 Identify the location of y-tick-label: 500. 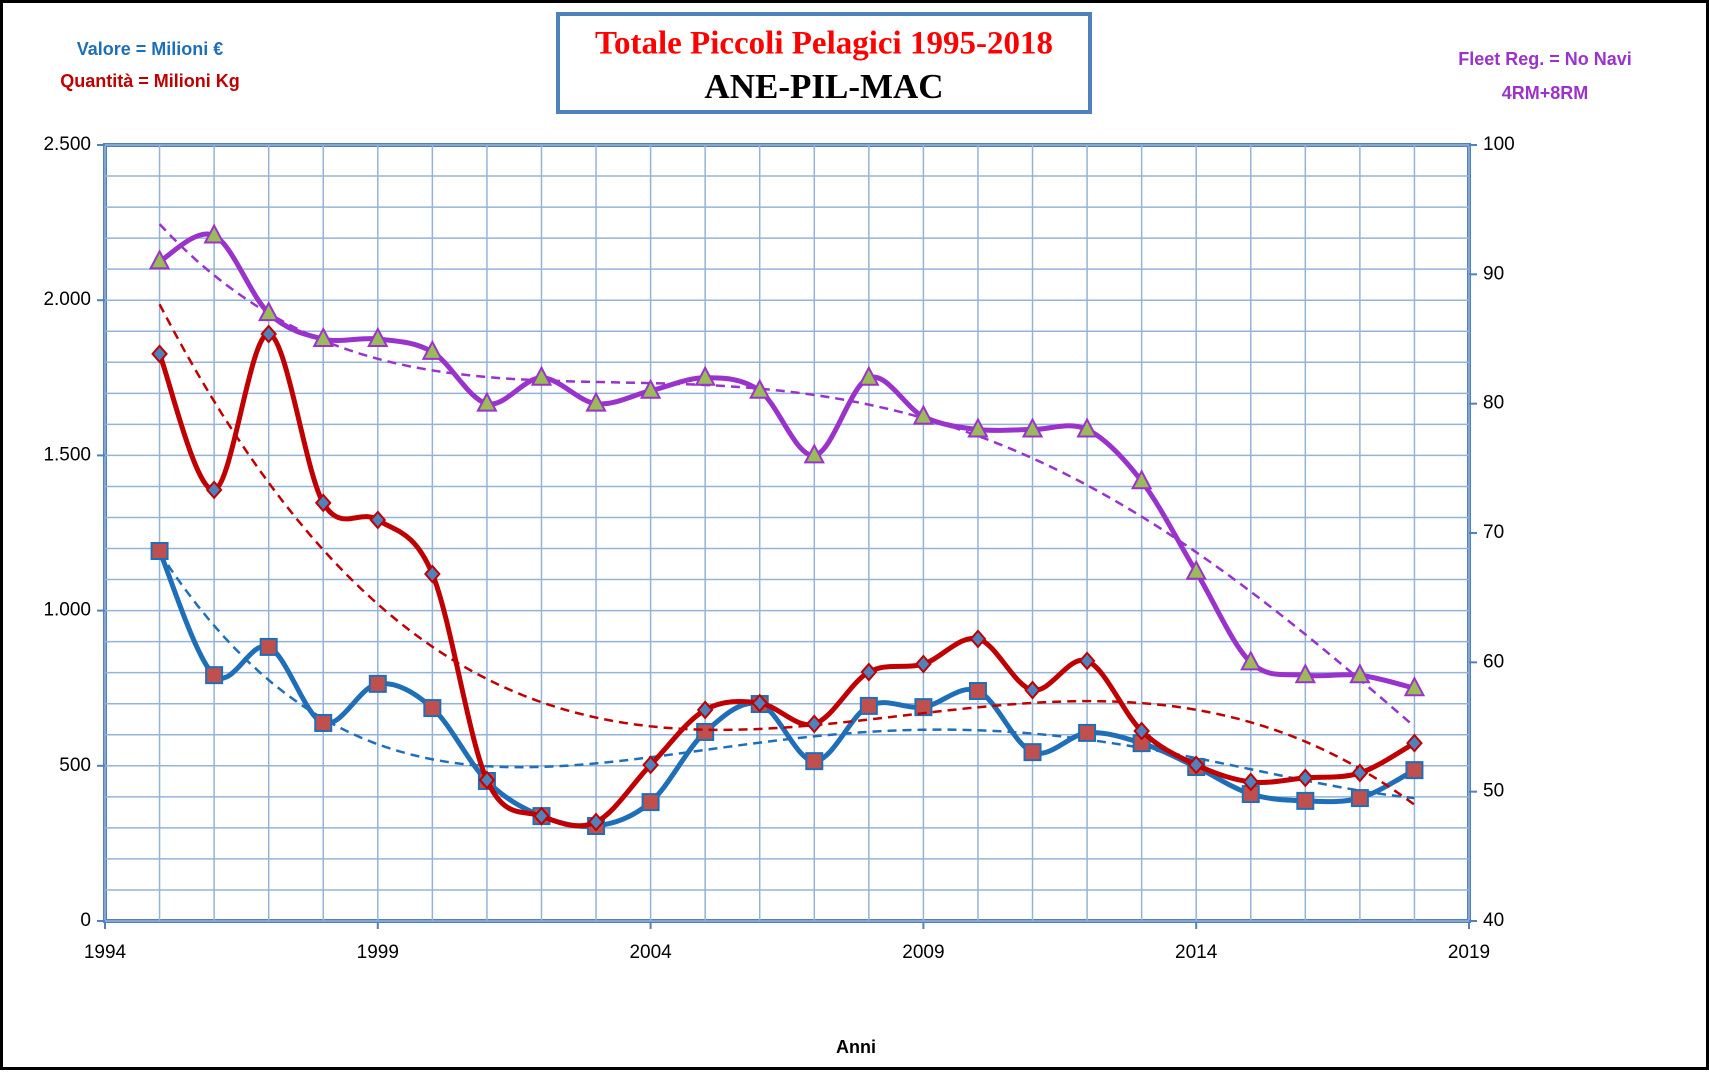
(75, 765).